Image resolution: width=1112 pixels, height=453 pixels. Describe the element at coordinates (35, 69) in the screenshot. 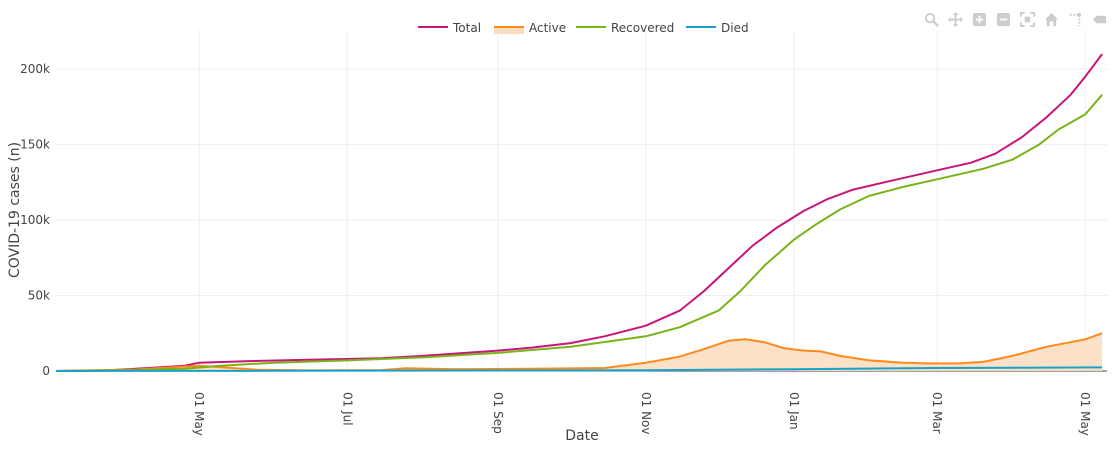

I see `y-tick-label: 200k` at that location.